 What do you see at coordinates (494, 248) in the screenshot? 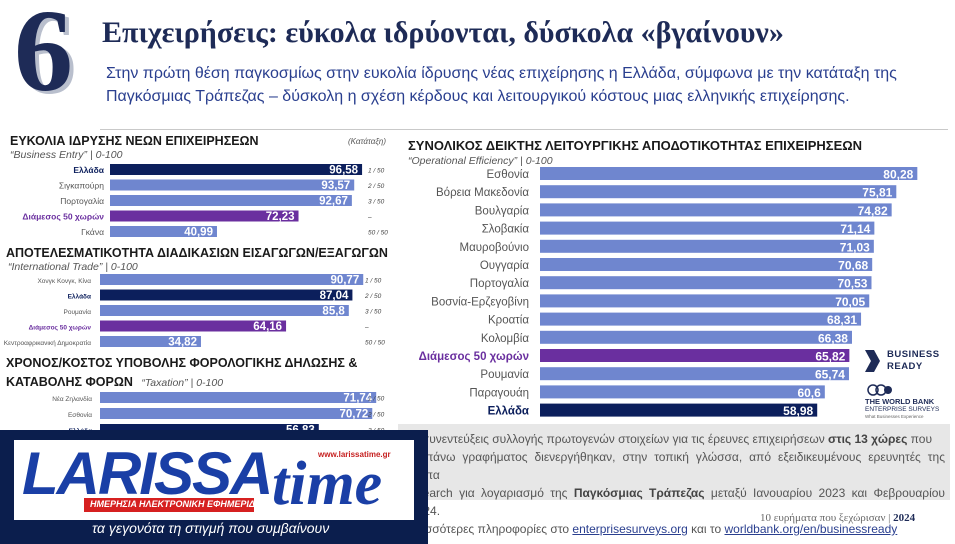
I see `chart4-category-label: Μαυροβούνιο` at bounding box center [494, 248].